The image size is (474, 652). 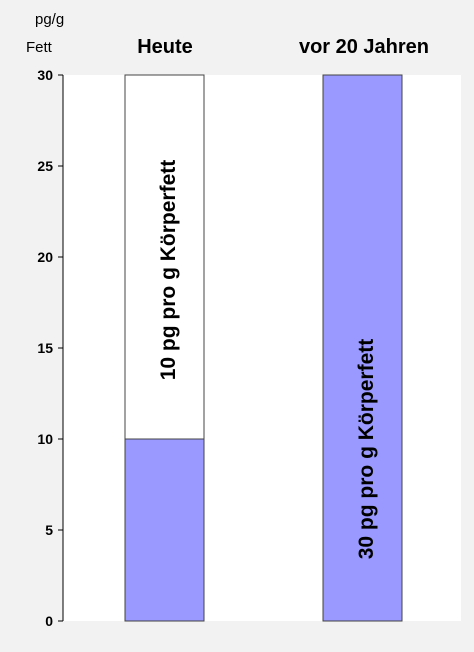 What do you see at coordinates (283, 47) in the screenshot?
I see `category-headers: Heute vor 20 Jahren` at bounding box center [283, 47].